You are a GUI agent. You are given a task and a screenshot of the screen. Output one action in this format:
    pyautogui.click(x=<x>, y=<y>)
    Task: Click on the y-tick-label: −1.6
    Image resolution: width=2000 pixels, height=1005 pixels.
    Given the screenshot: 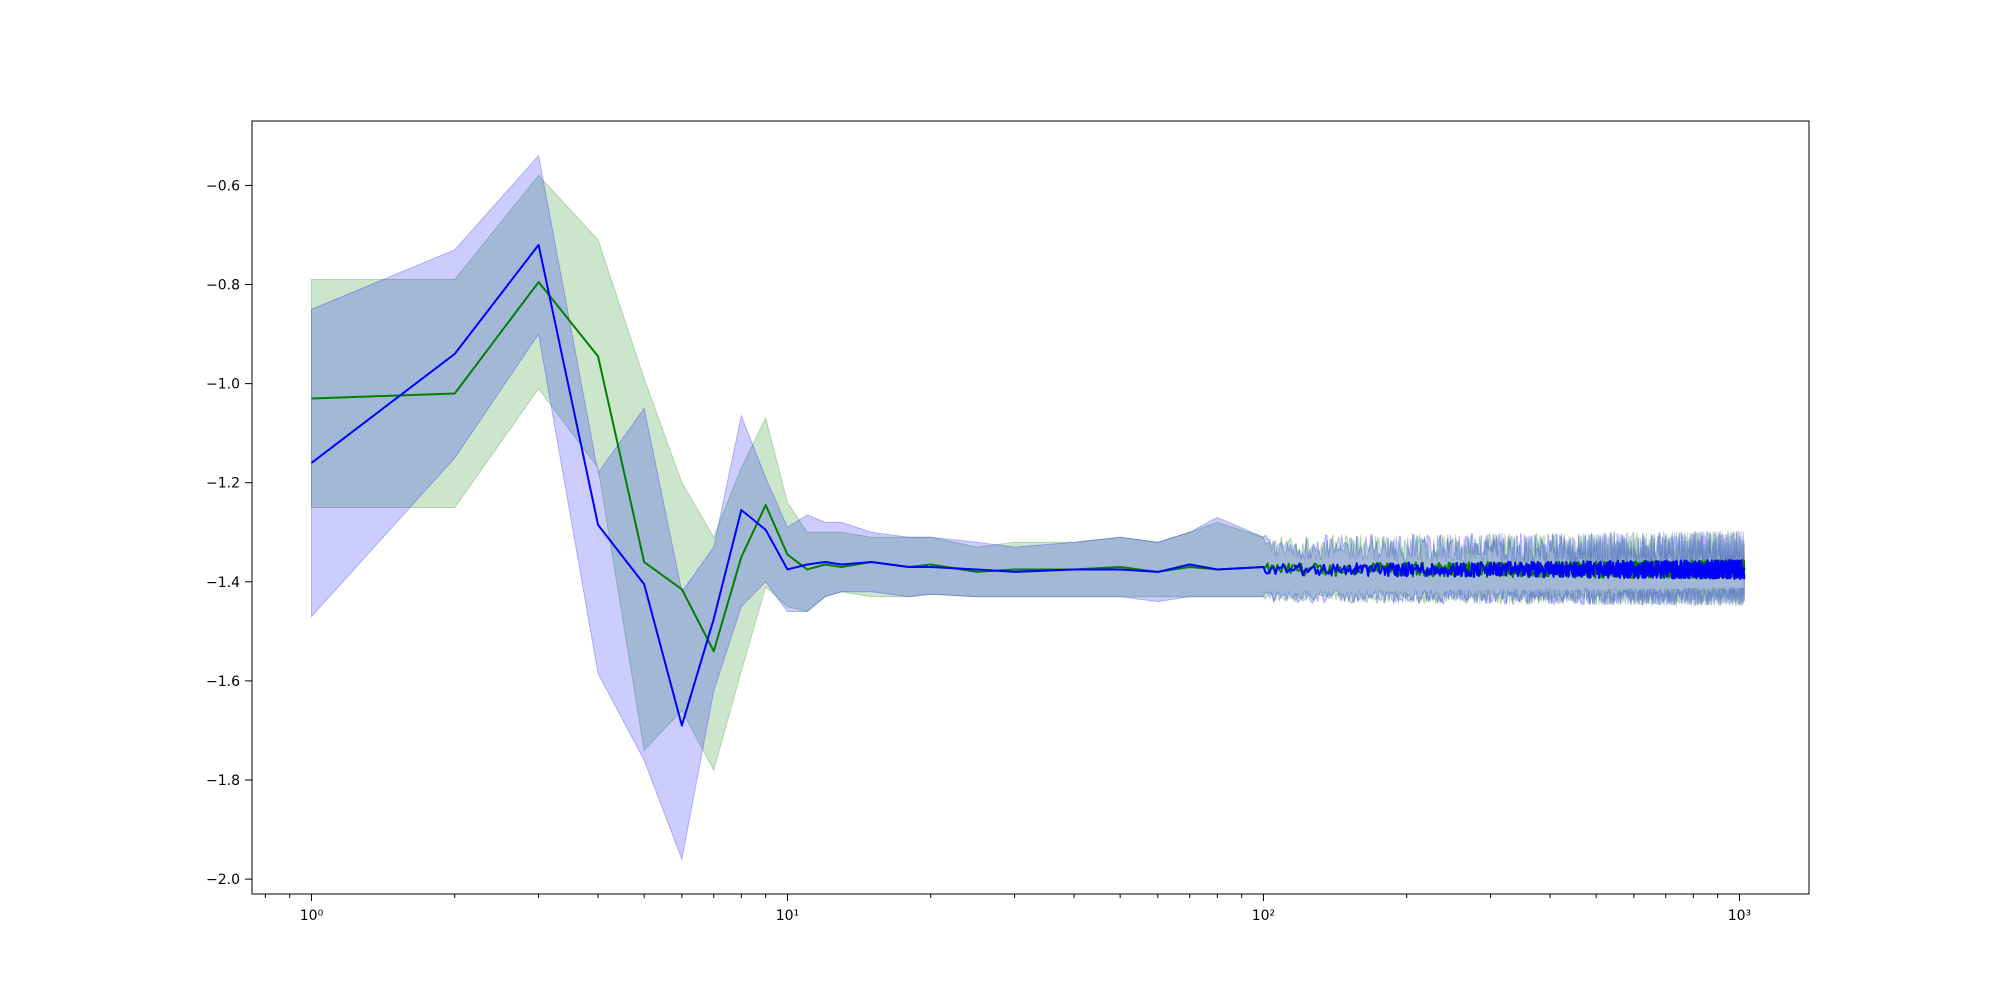 What is the action you would take?
    pyautogui.click(x=223, y=682)
    